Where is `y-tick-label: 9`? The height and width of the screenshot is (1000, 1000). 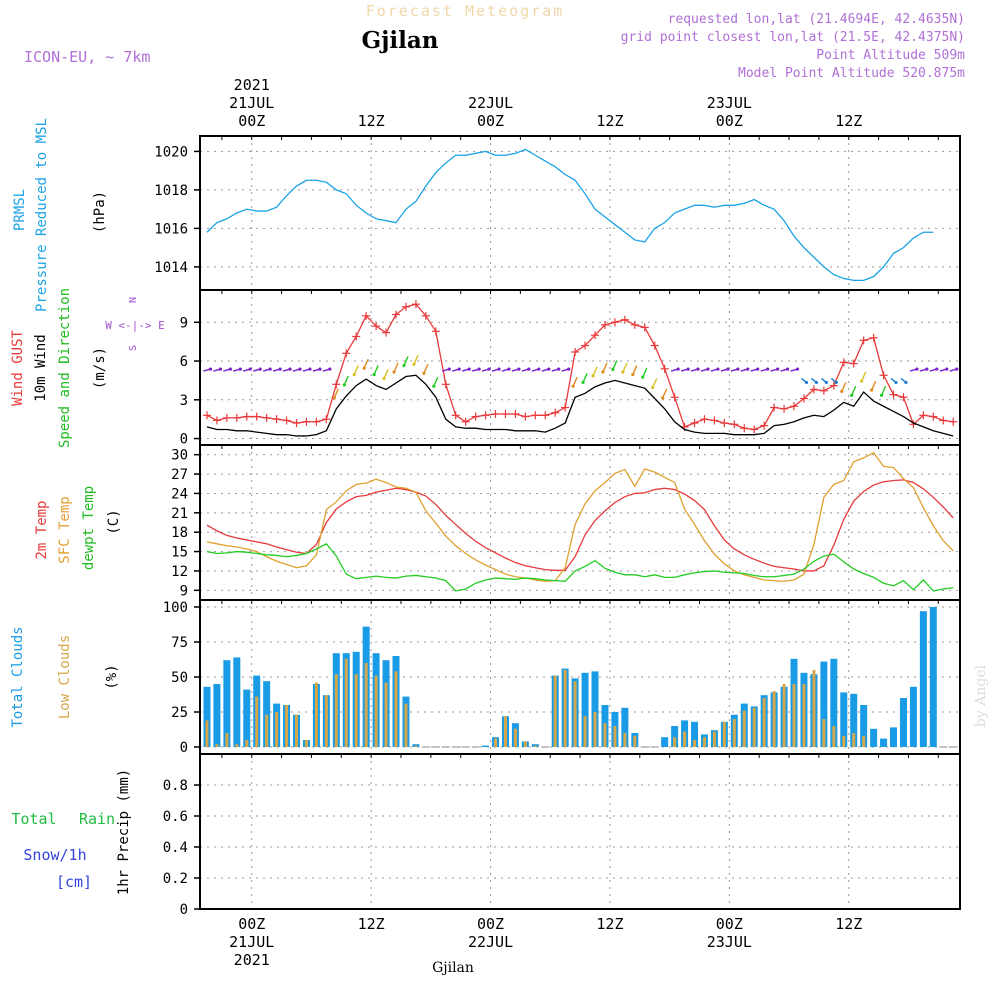
y-tick-label: 9 is located at coordinates (184, 591).